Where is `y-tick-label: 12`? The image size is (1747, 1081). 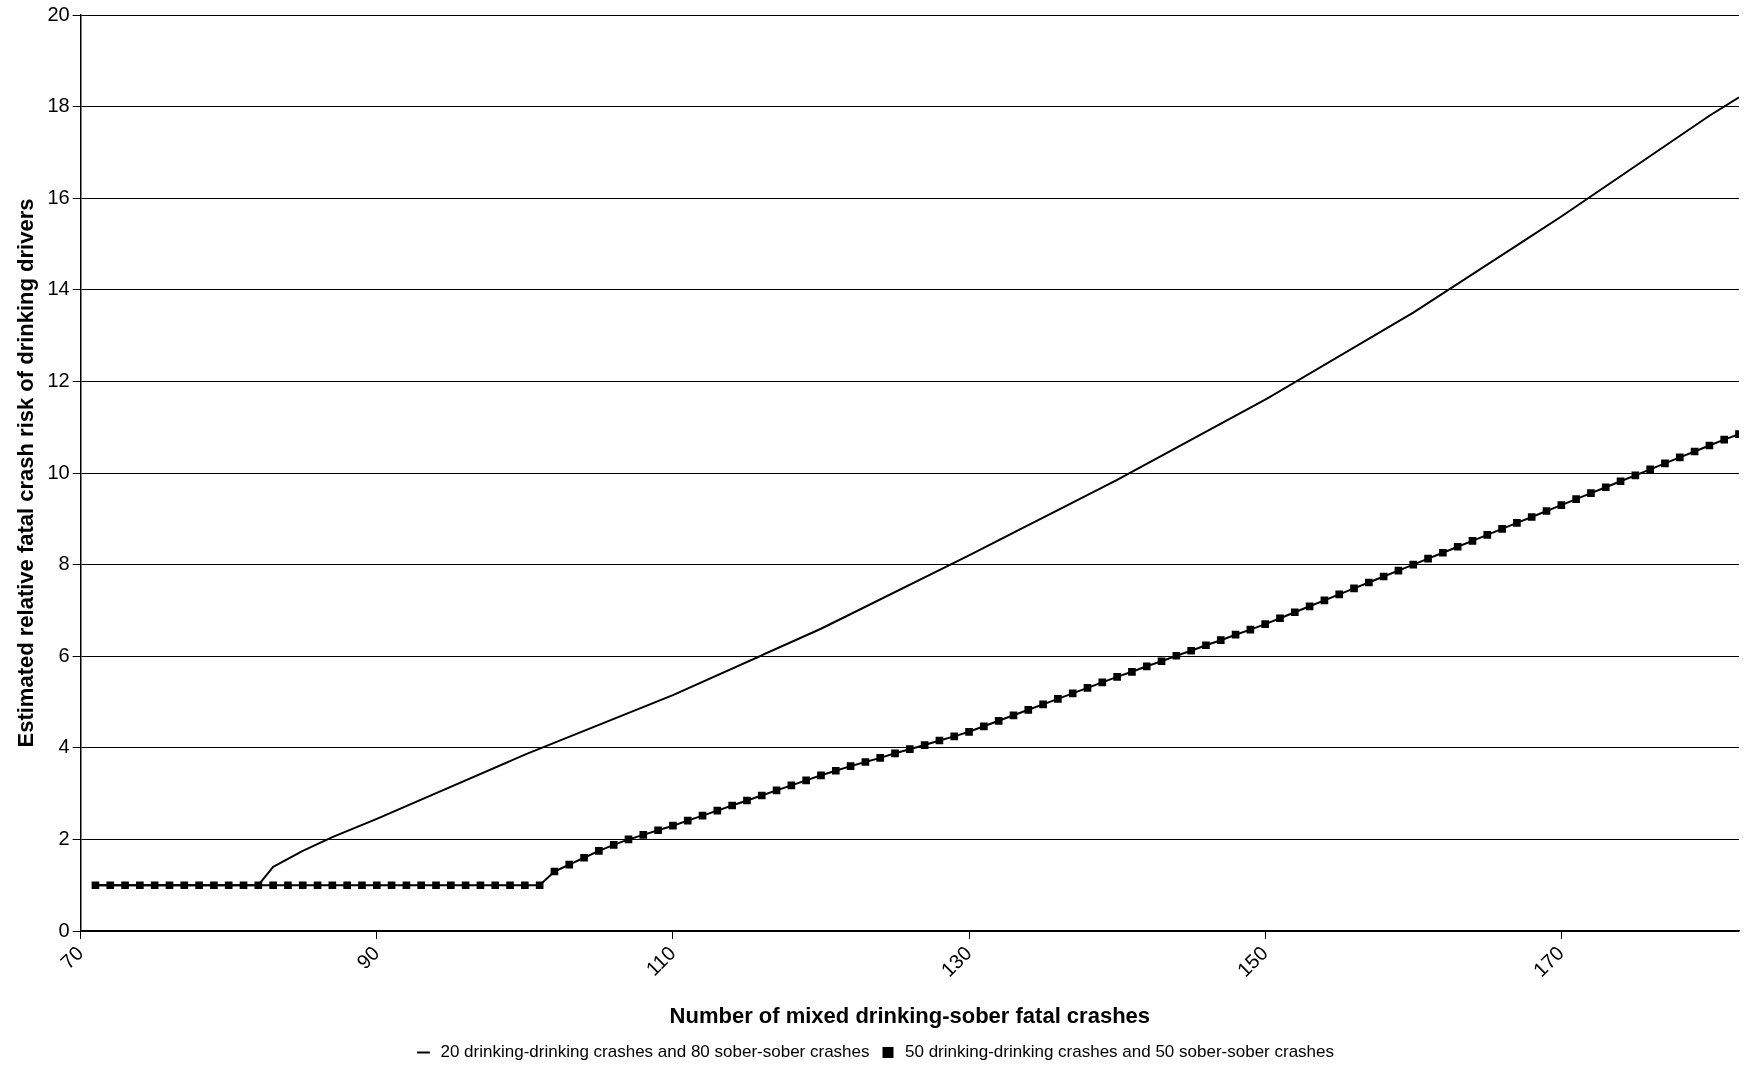 y-tick-label: 12 is located at coordinates (58, 379).